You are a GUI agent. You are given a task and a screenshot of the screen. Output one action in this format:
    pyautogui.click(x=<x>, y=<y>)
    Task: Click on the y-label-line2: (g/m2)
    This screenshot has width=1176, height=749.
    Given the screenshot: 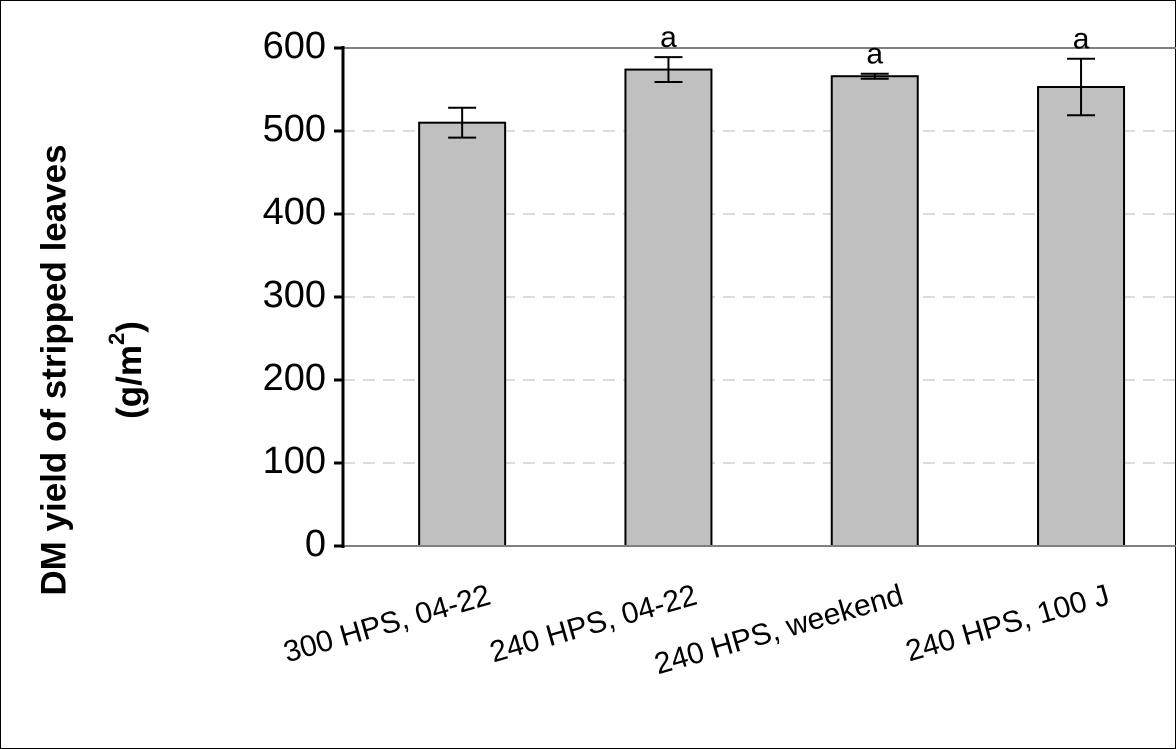 What is the action you would take?
    pyautogui.click(x=126, y=370)
    